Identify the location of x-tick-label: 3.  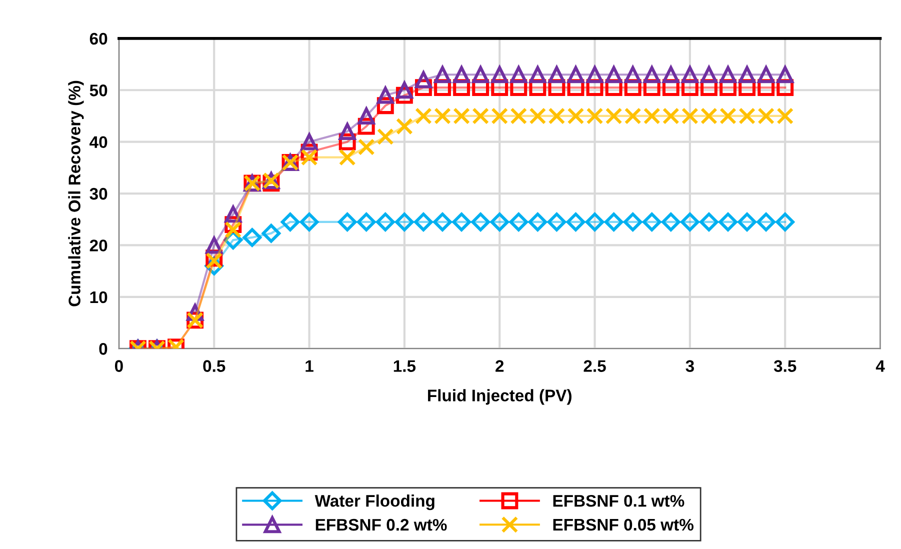
(690, 366).